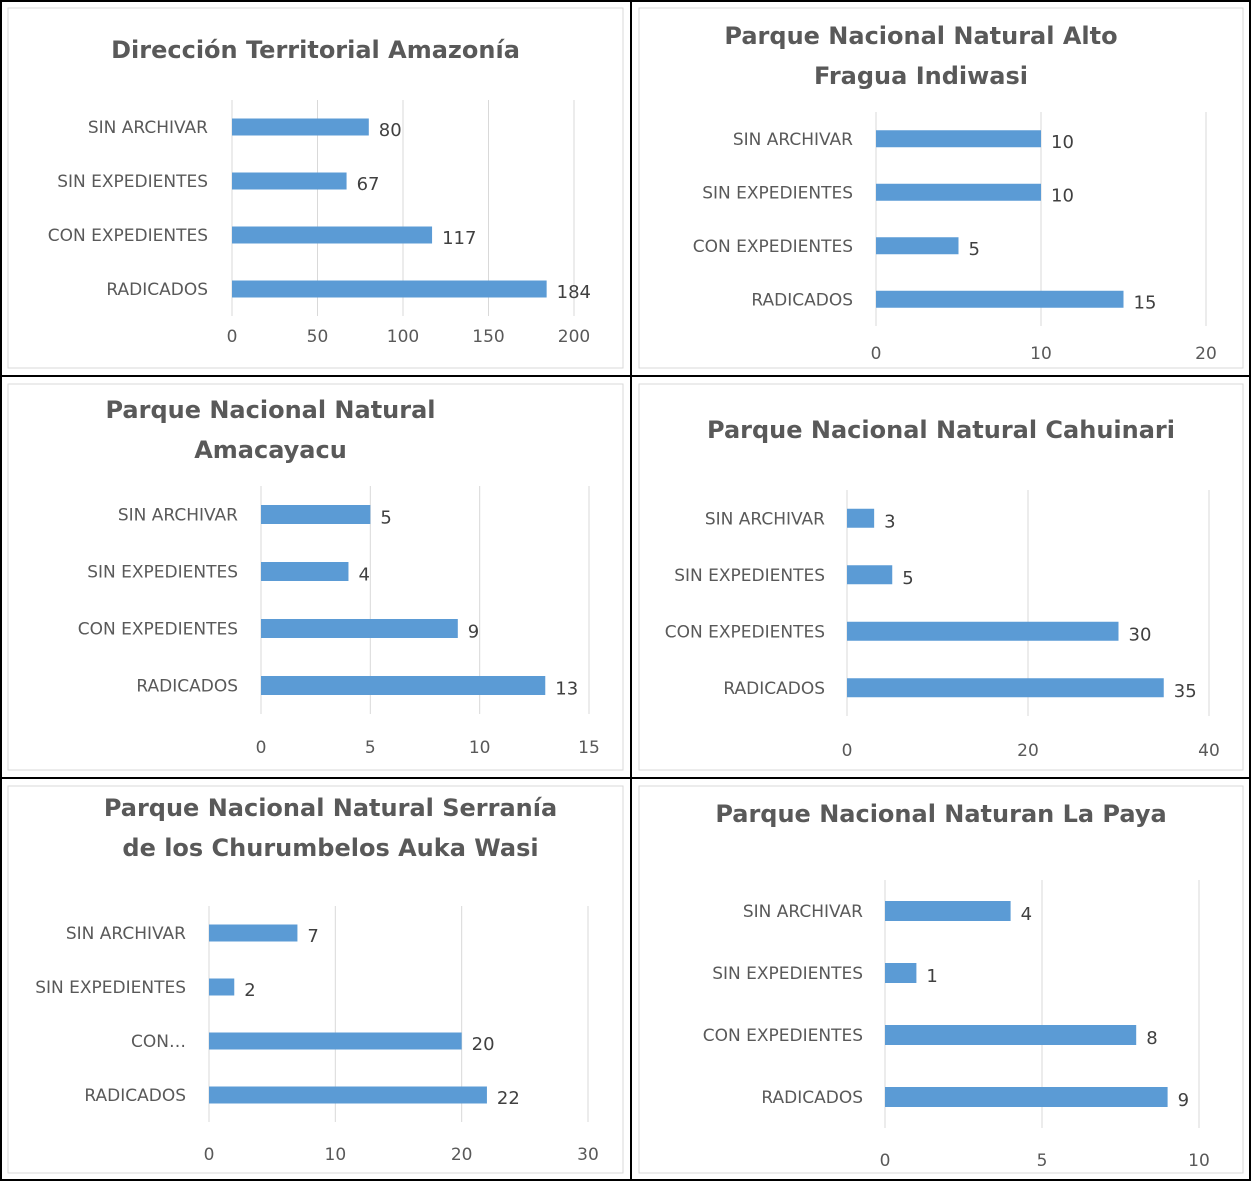 This screenshot has width=1251, height=1181. I want to click on chart-title-line: Parque Nacional Natural Serranía, so click(330, 808).